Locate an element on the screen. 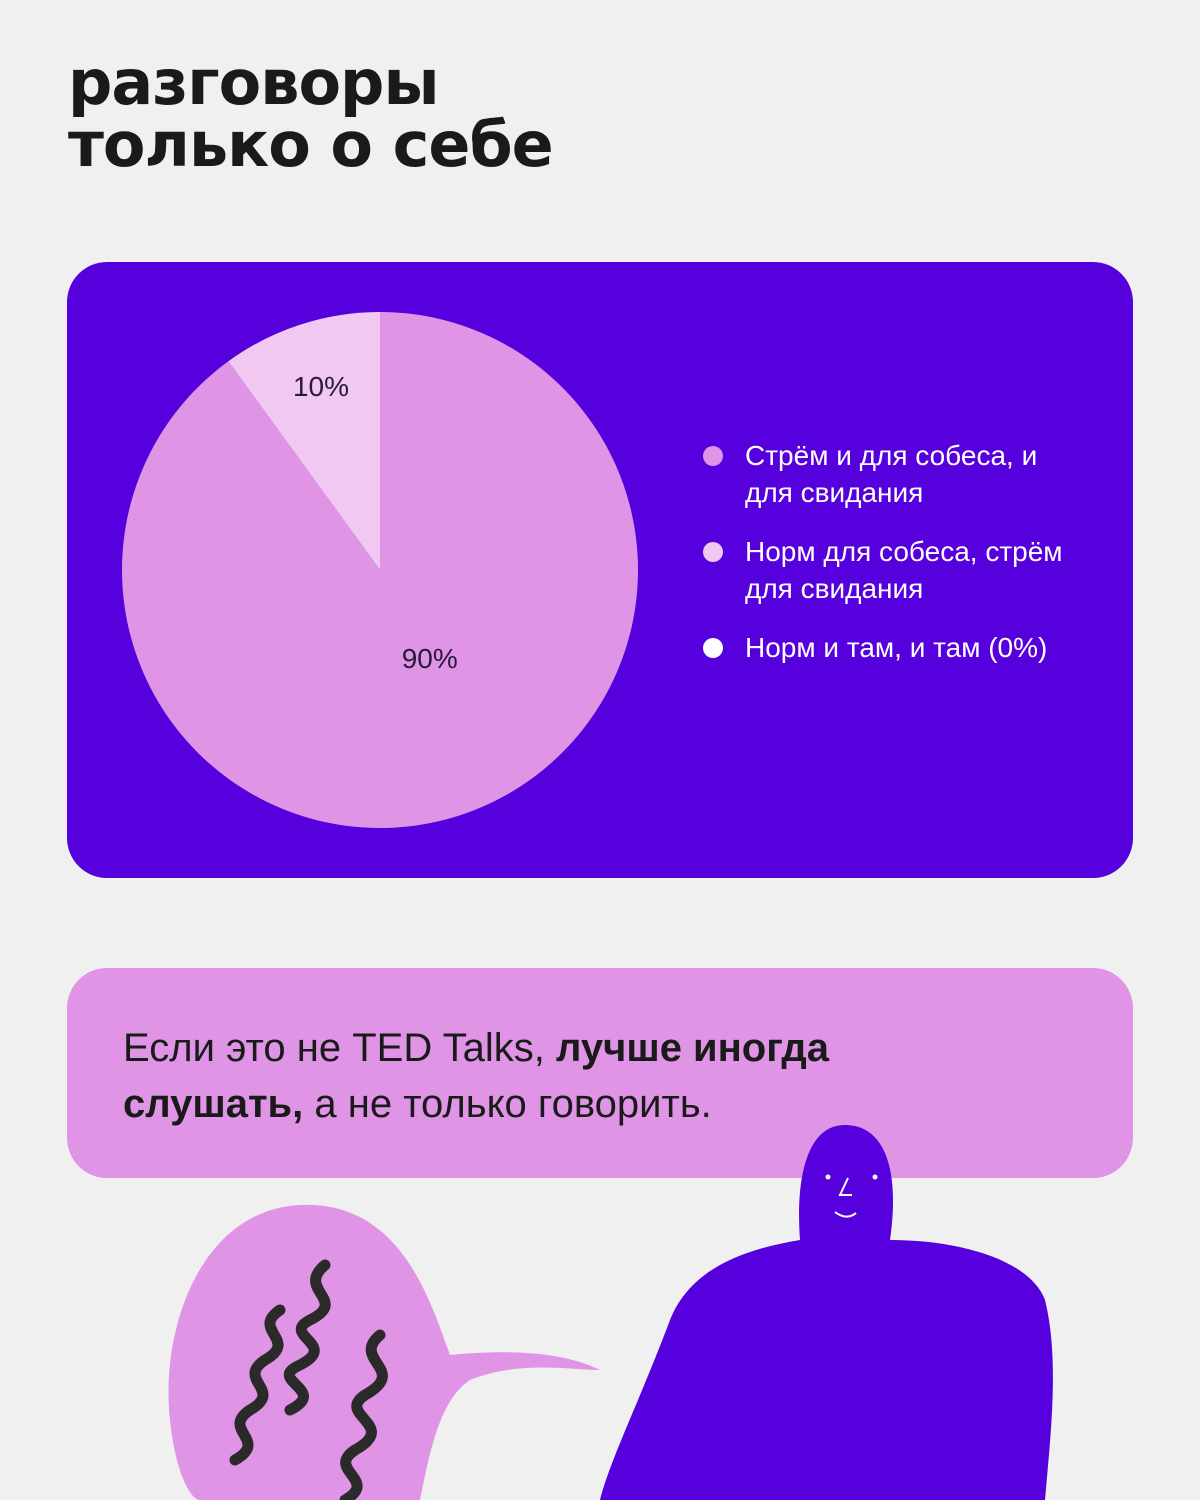  legend-item: Норм для собеса, стрём для свидания is located at coordinates (881, 570).